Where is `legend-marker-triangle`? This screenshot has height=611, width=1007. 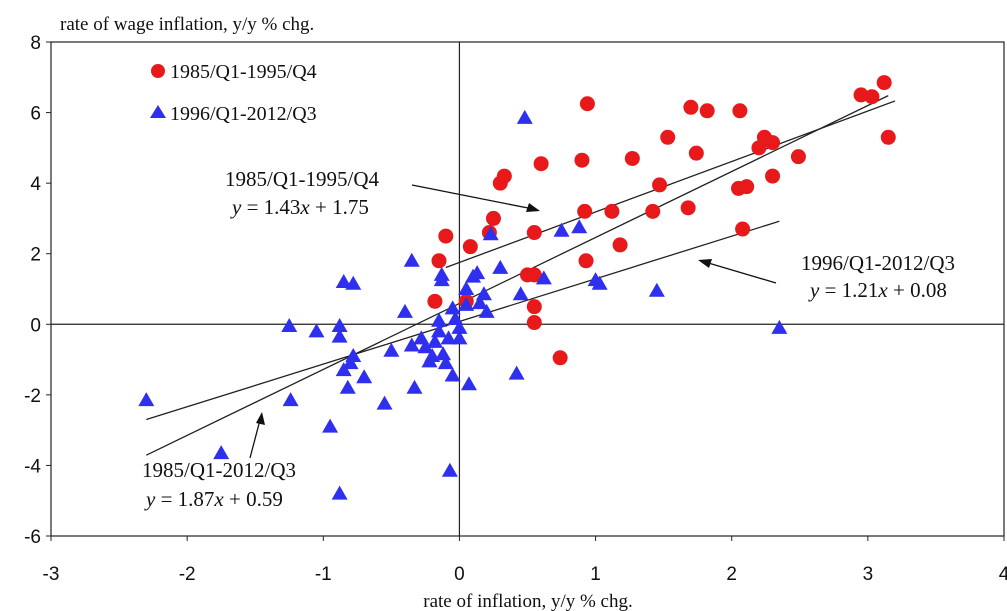
legend-marker-triangle is located at coordinates (158, 111).